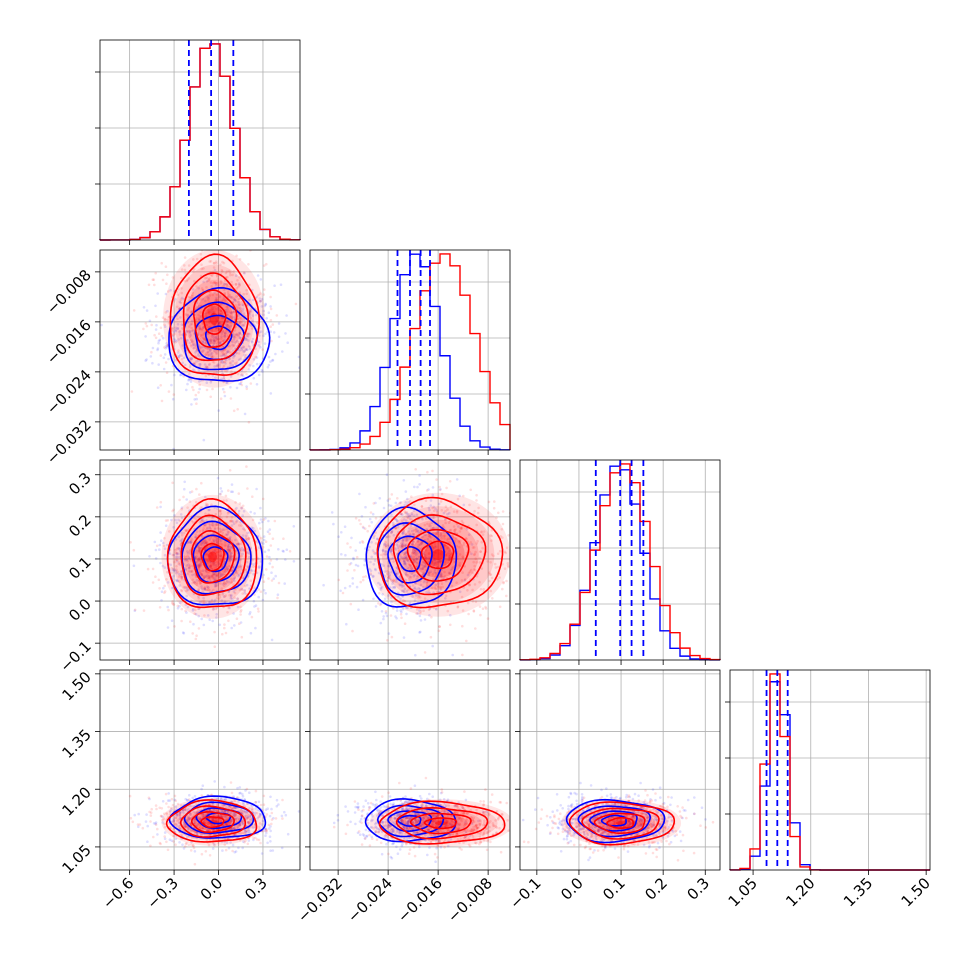 The image size is (970, 970). I want to click on y-tick-label: 0.2, so click(80, 526).